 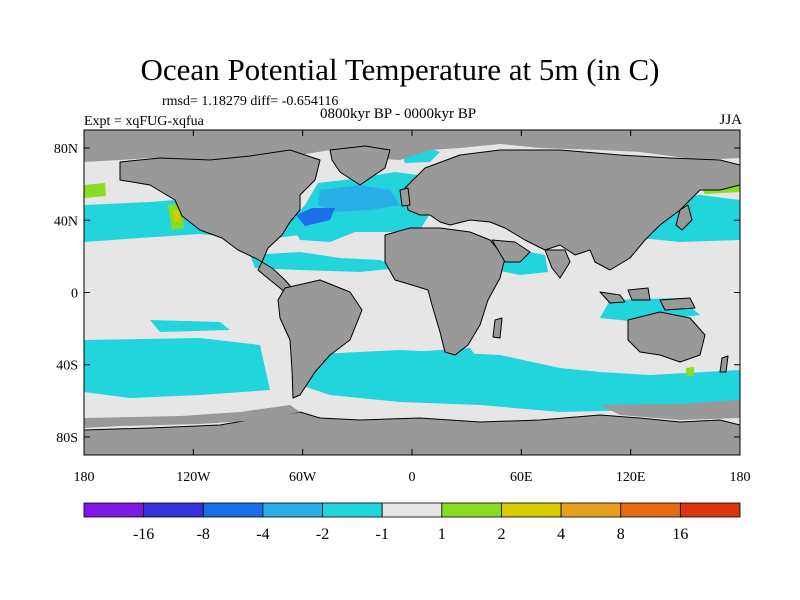 I want to click on lat-tick-label: 80N, so click(x=66, y=149).